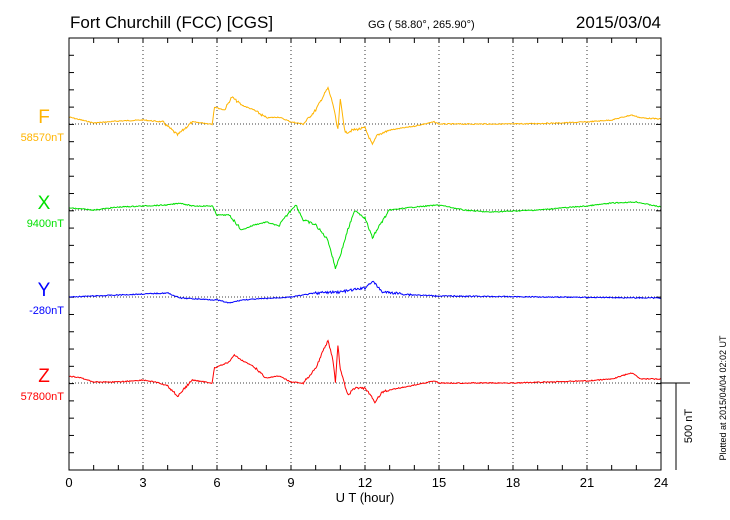 Image resolution: width=730 pixels, height=520 pixels. I want to click on x-tick-label: 15, so click(439, 482).